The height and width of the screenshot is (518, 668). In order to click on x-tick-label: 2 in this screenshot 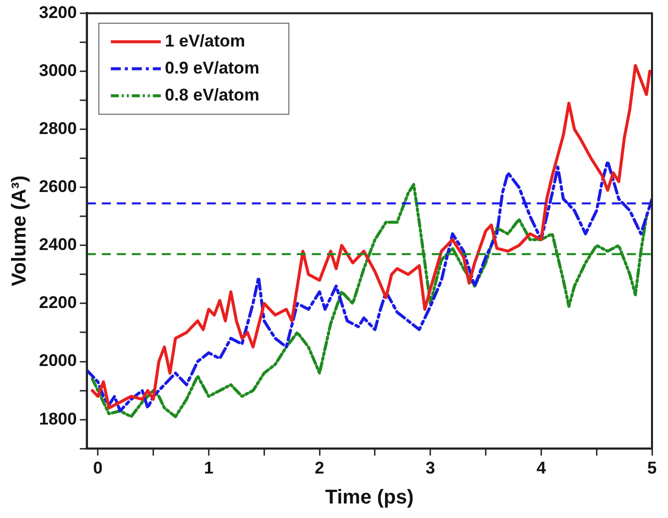, I will do `click(319, 468)`.